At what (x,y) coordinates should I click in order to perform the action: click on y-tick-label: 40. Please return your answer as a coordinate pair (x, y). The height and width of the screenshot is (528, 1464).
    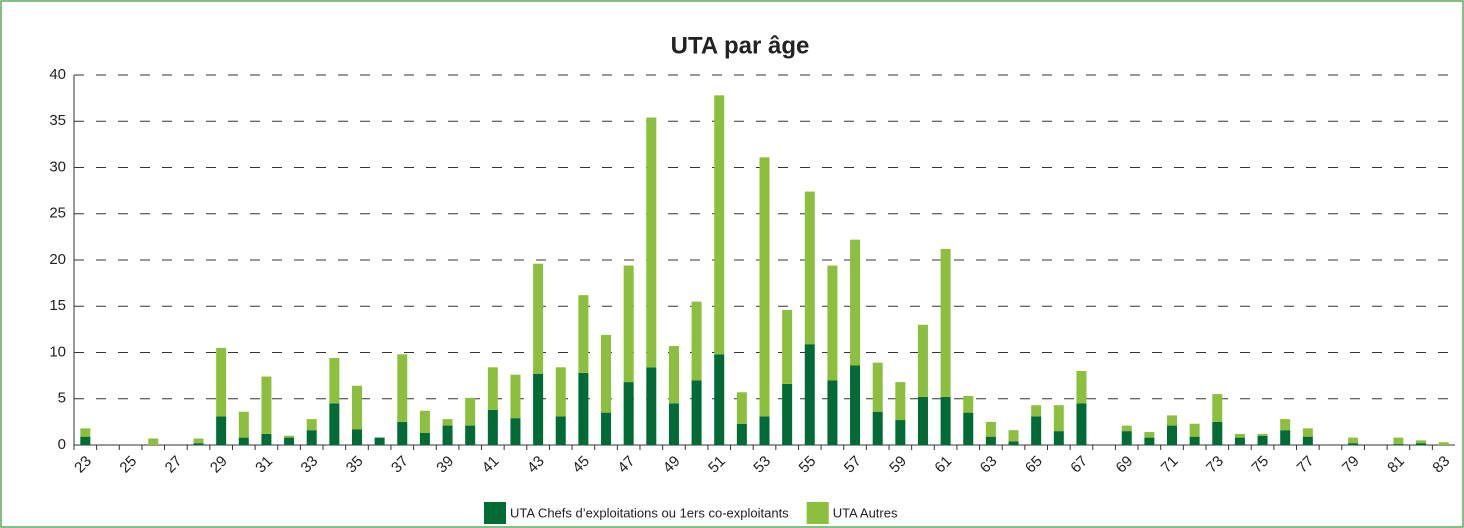
    Looking at the image, I should click on (57, 74).